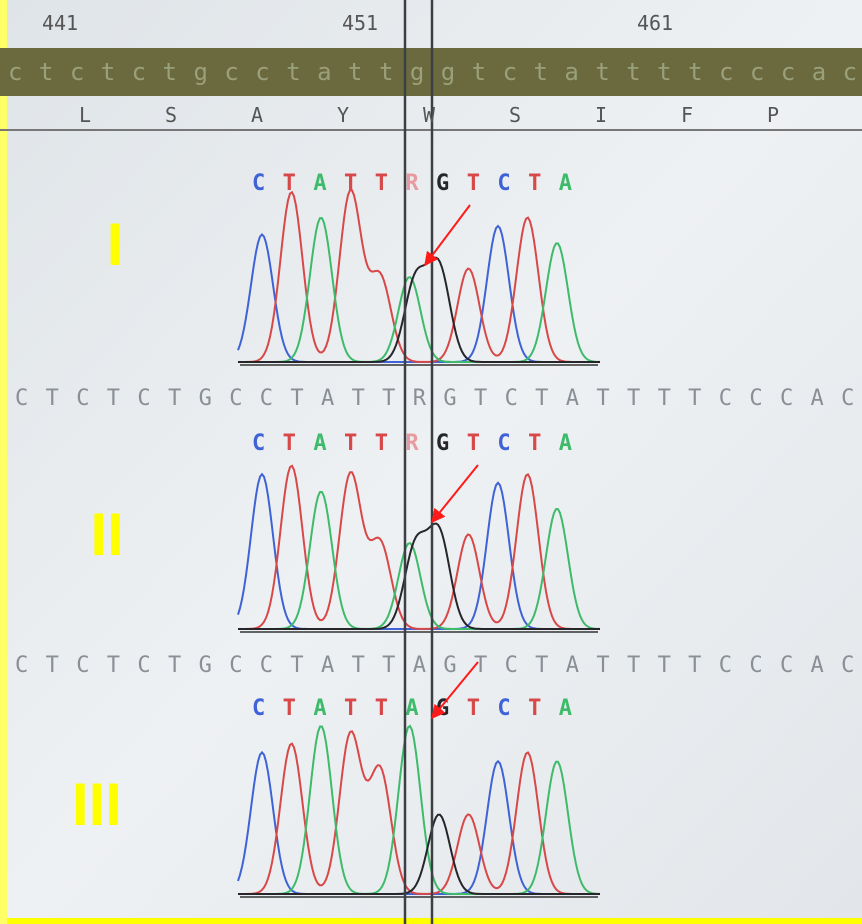  Describe the element at coordinates (360, 23) in the screenshot. I see `ruler-number: 451` at that location.